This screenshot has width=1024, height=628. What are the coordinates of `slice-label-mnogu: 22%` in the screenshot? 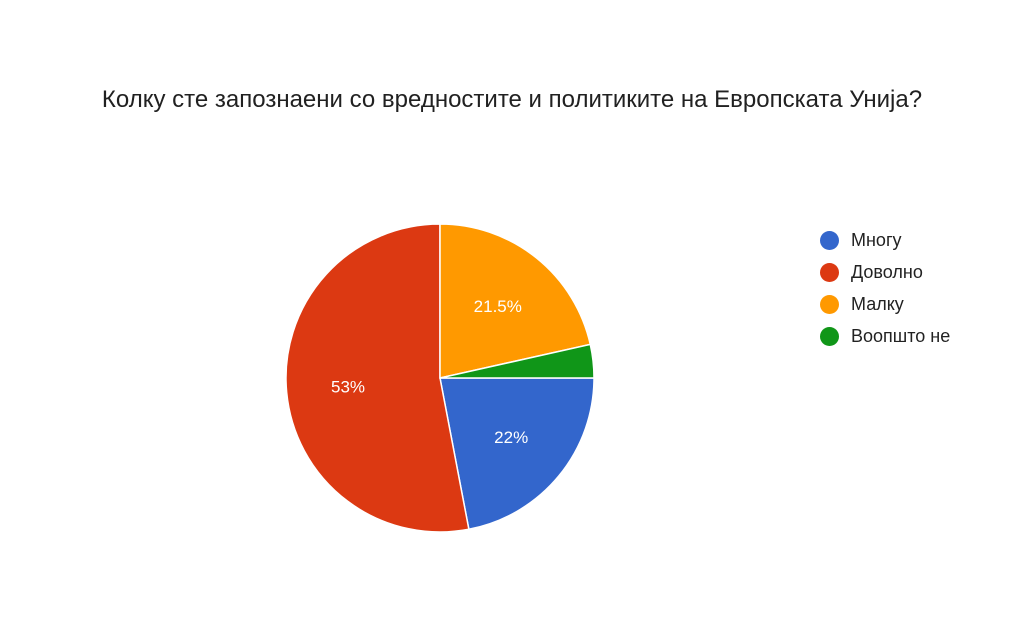 It's located at (511, 437).